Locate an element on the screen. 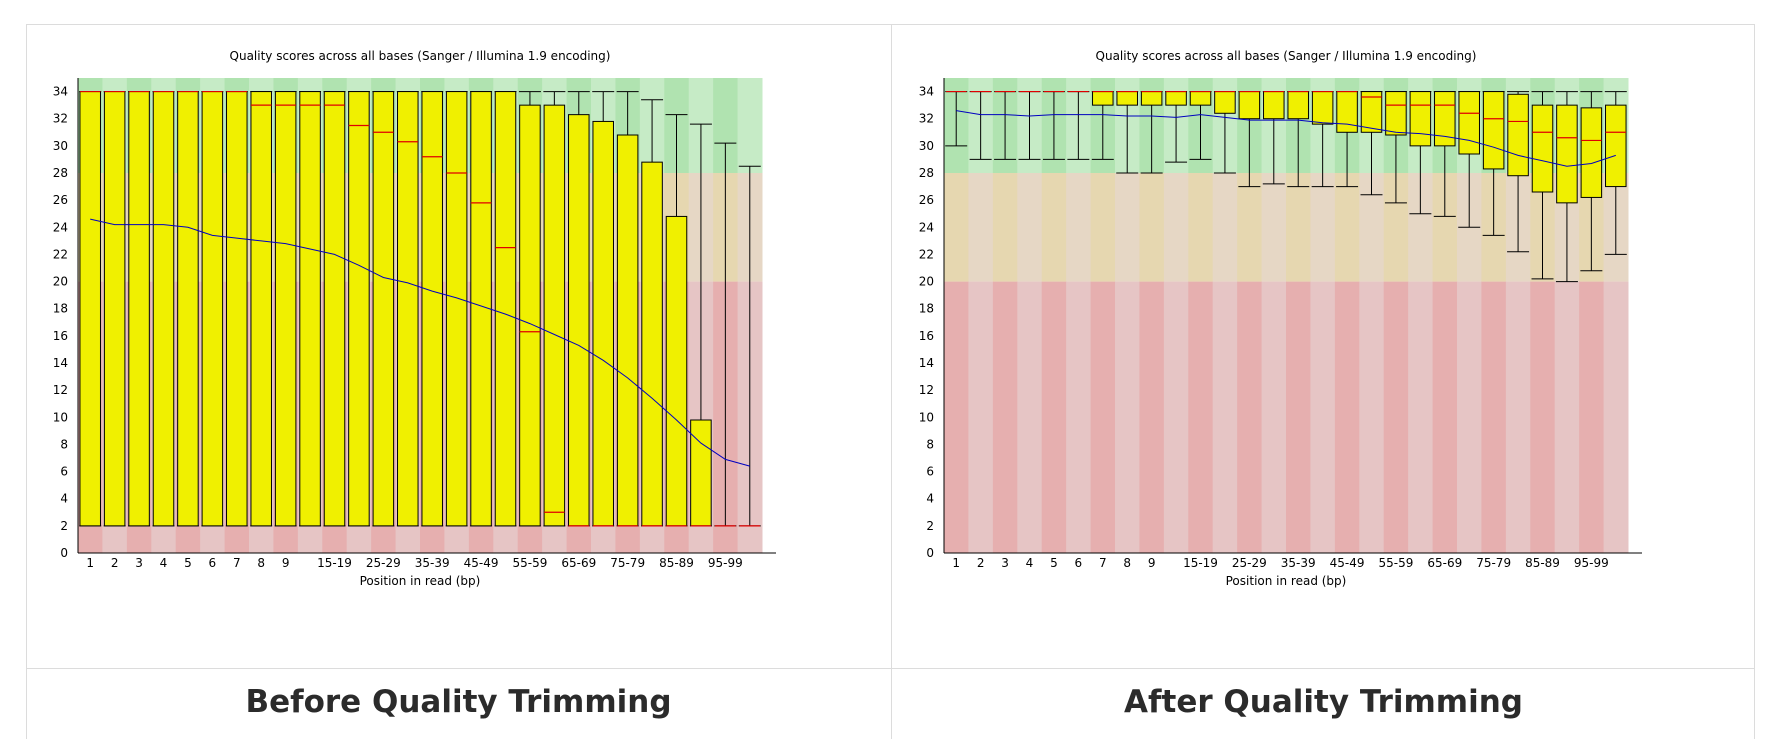 This screenshot has width=1771, height=739. x-tick-label: 35-39 is located at coordinates (1298, 563).